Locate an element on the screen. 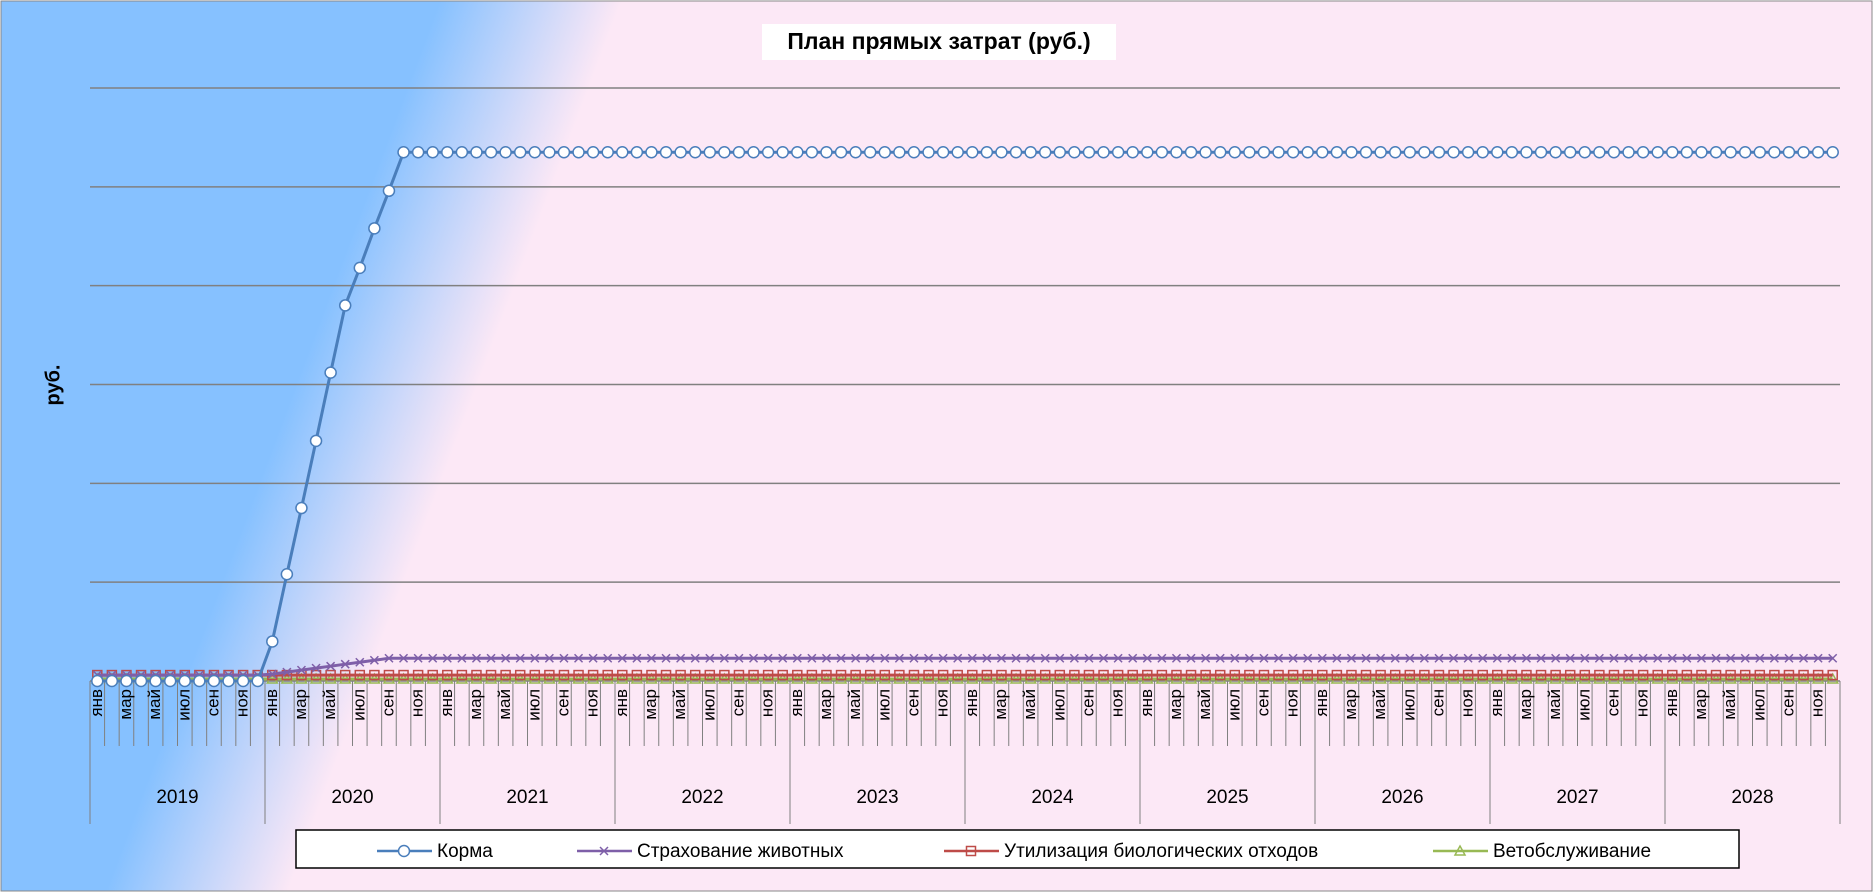 Image resolution: width=1873 pixels, height=892 pixels. x-tick-label: ноя is located at coordinates (417, 703).